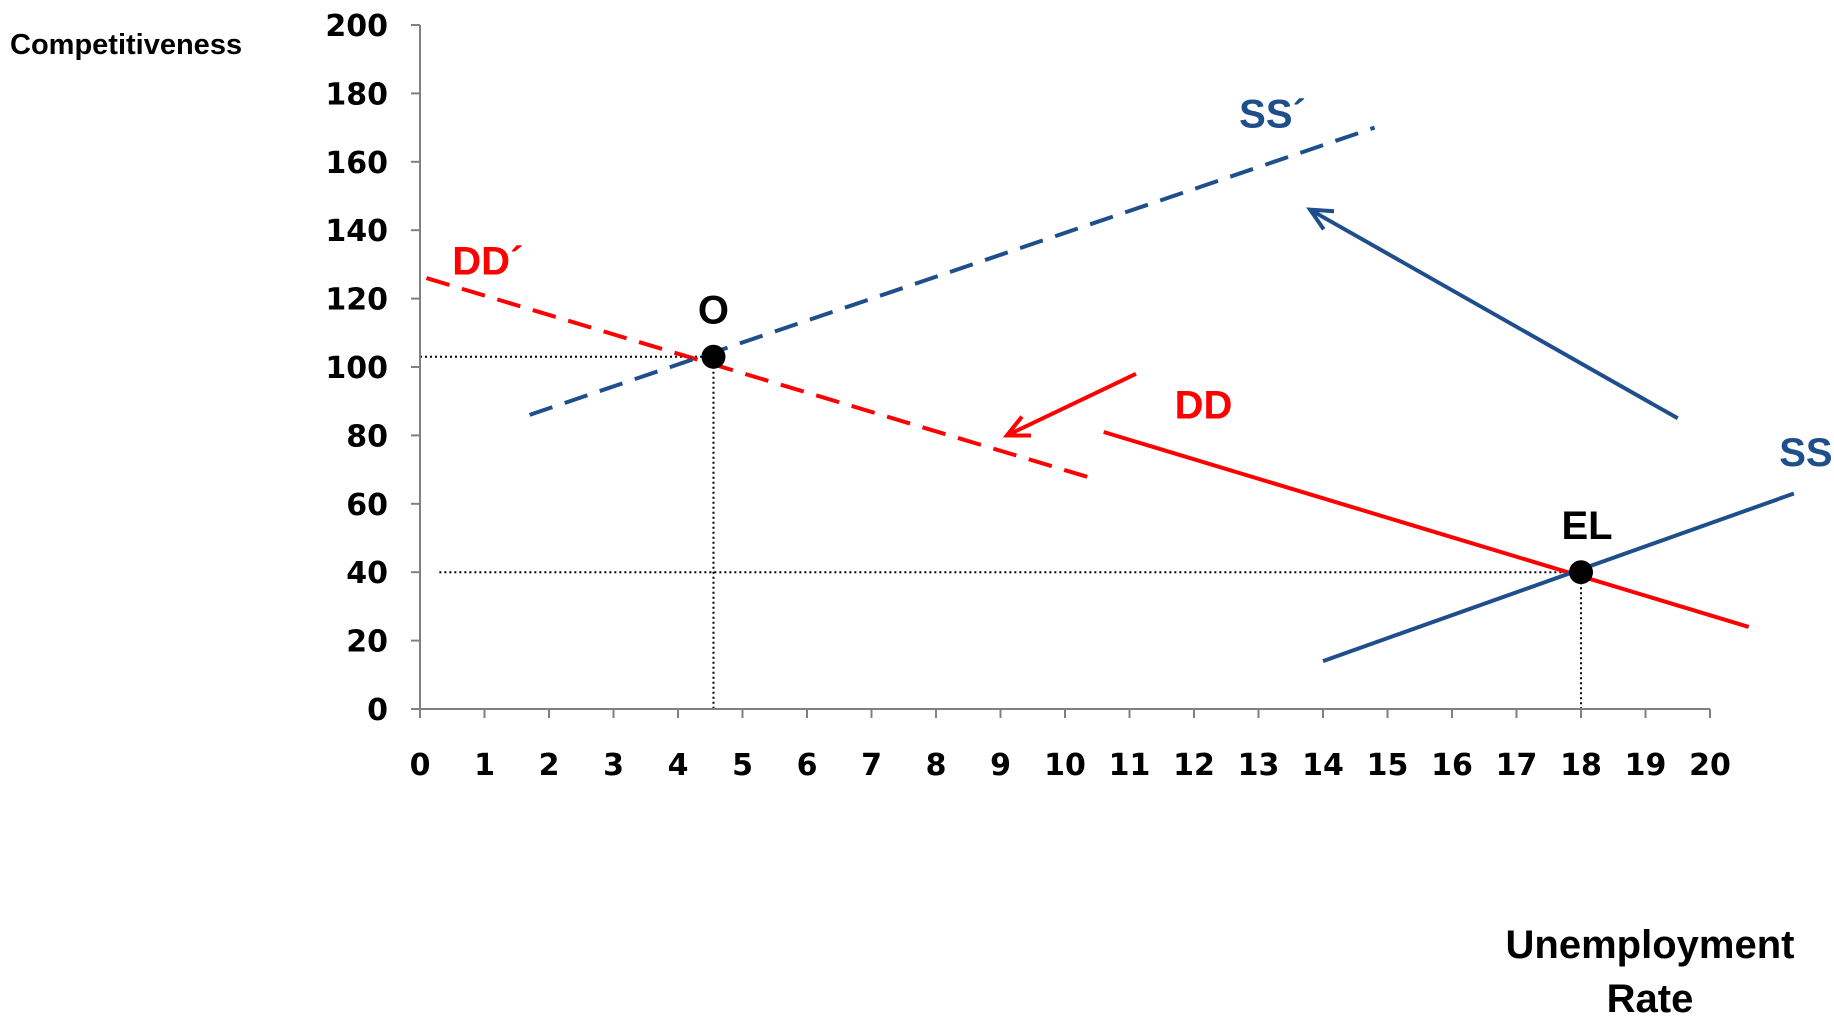  What do you see at coordinates (1581, 765) in the screenshot?
I see `x-tick-label-18: 18` at bounding box center [1581, 765].